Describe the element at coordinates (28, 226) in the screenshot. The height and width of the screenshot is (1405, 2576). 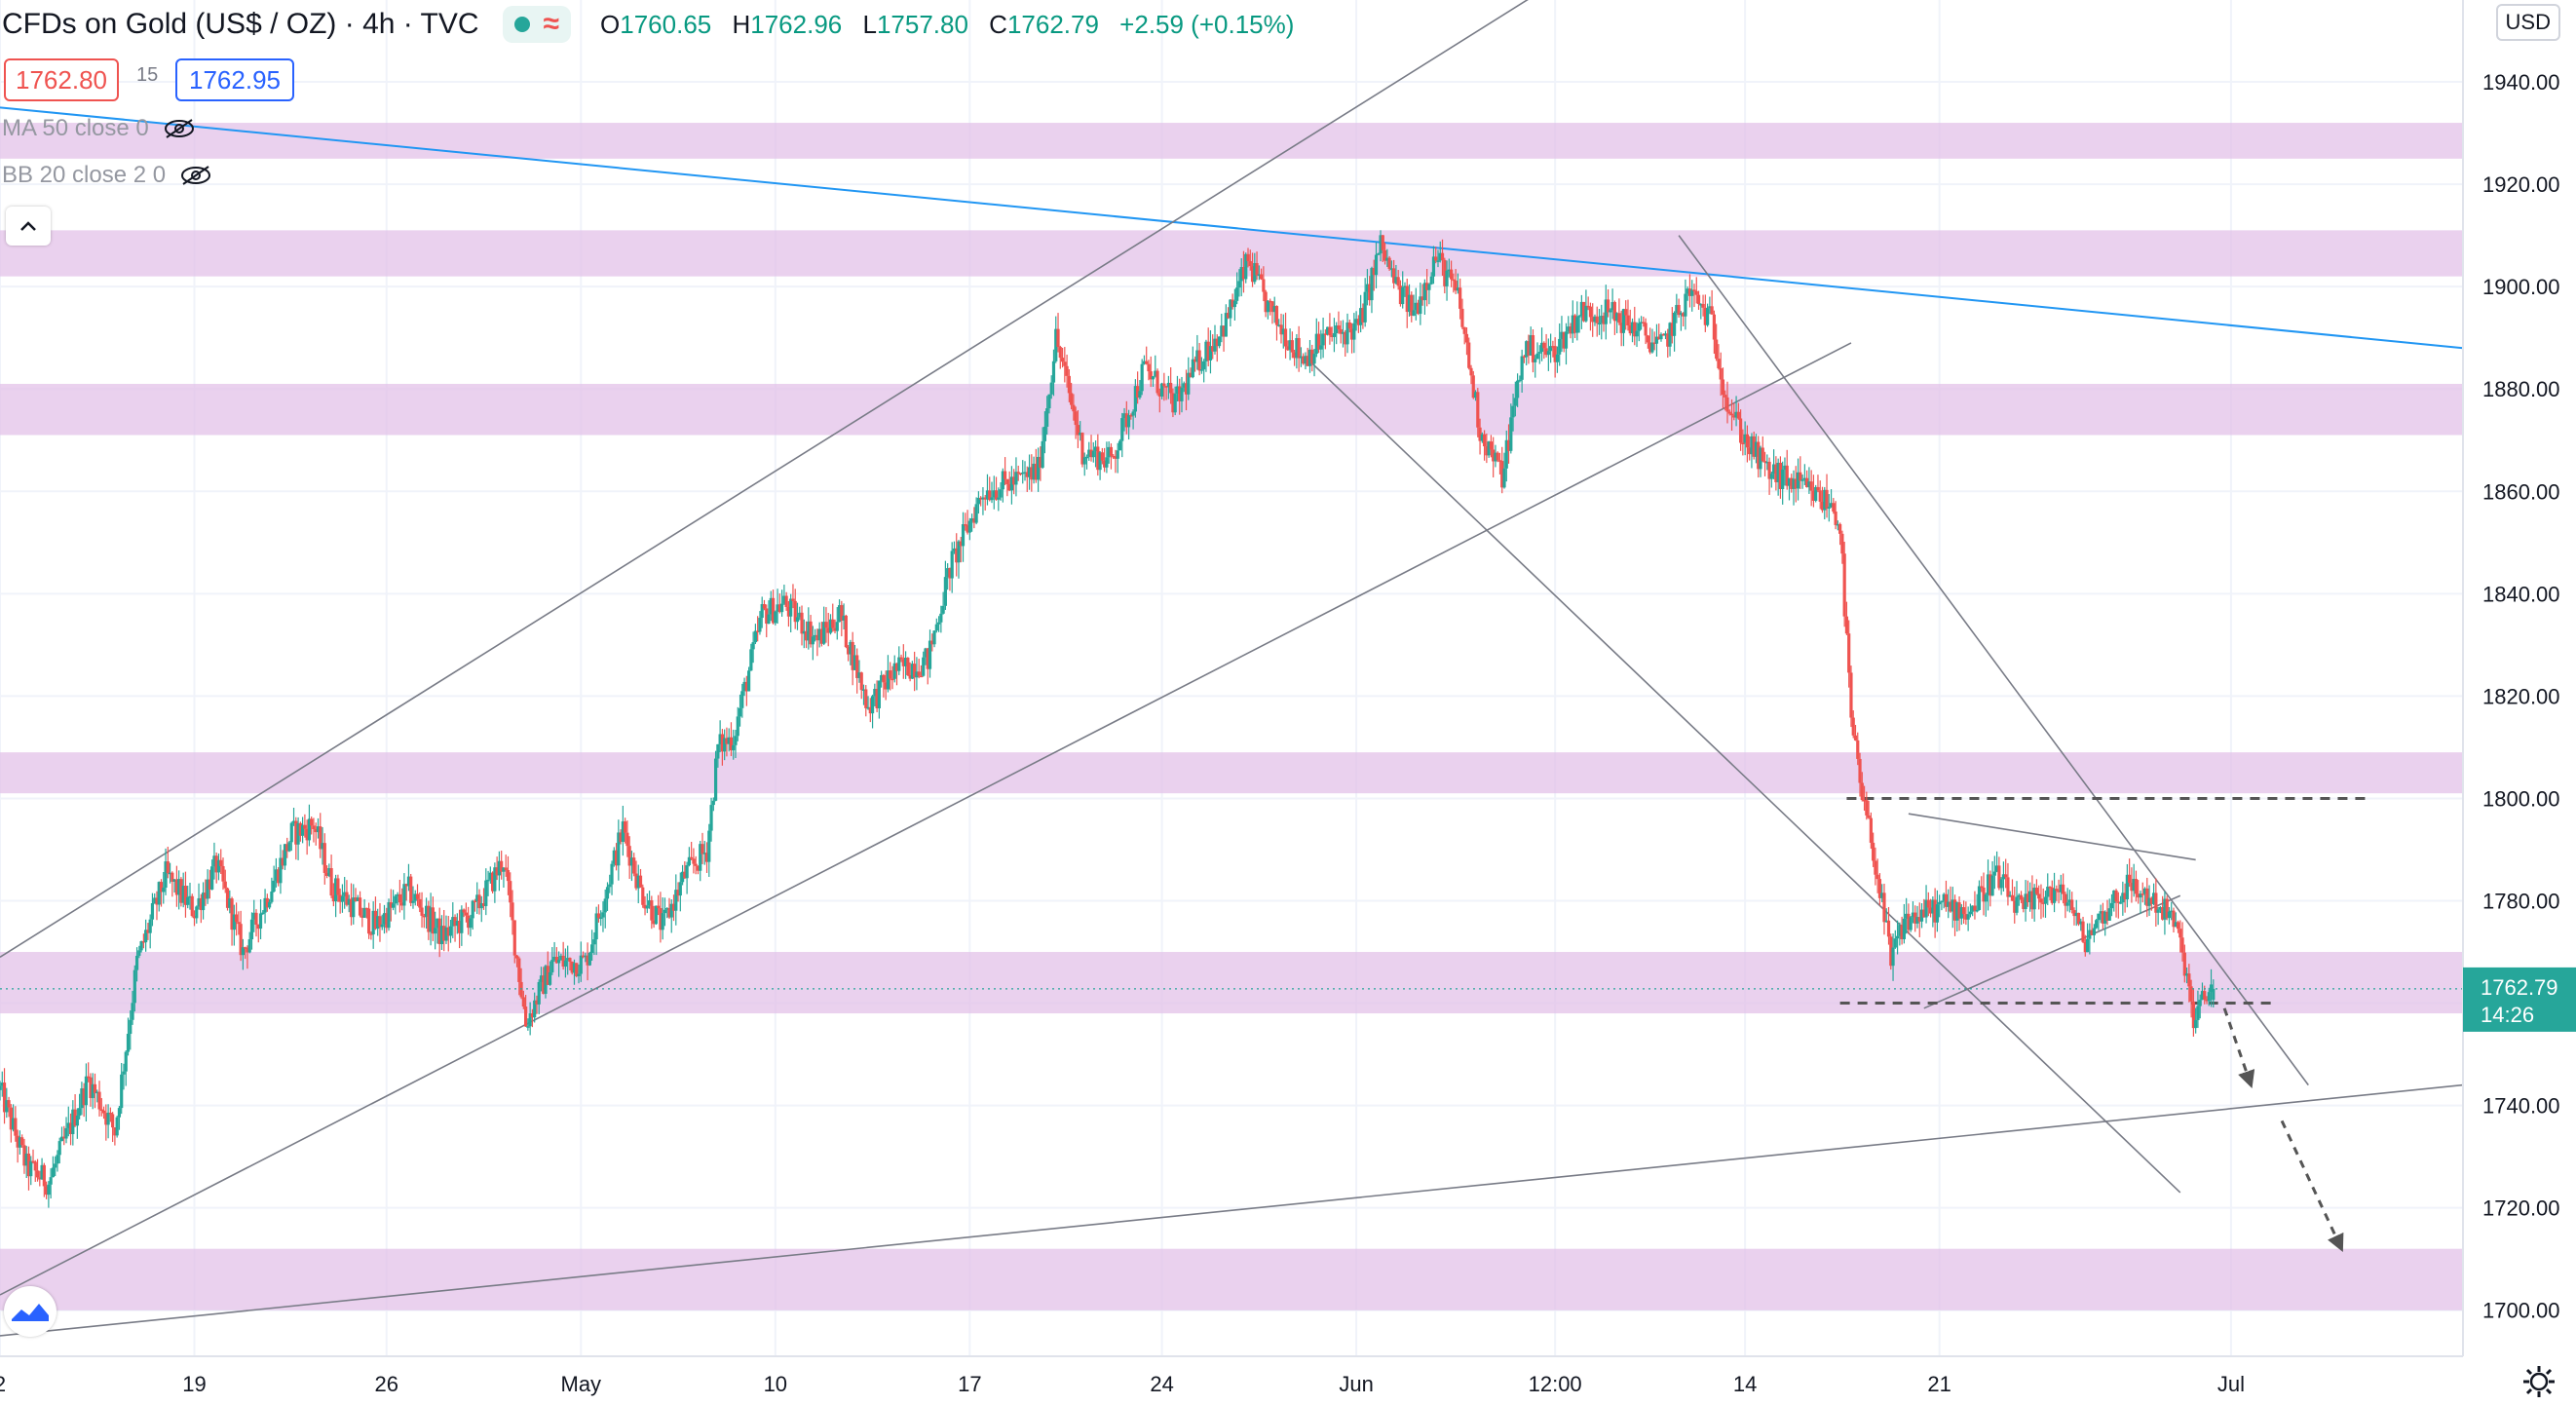
I see `collapse-legend-button` at that location.